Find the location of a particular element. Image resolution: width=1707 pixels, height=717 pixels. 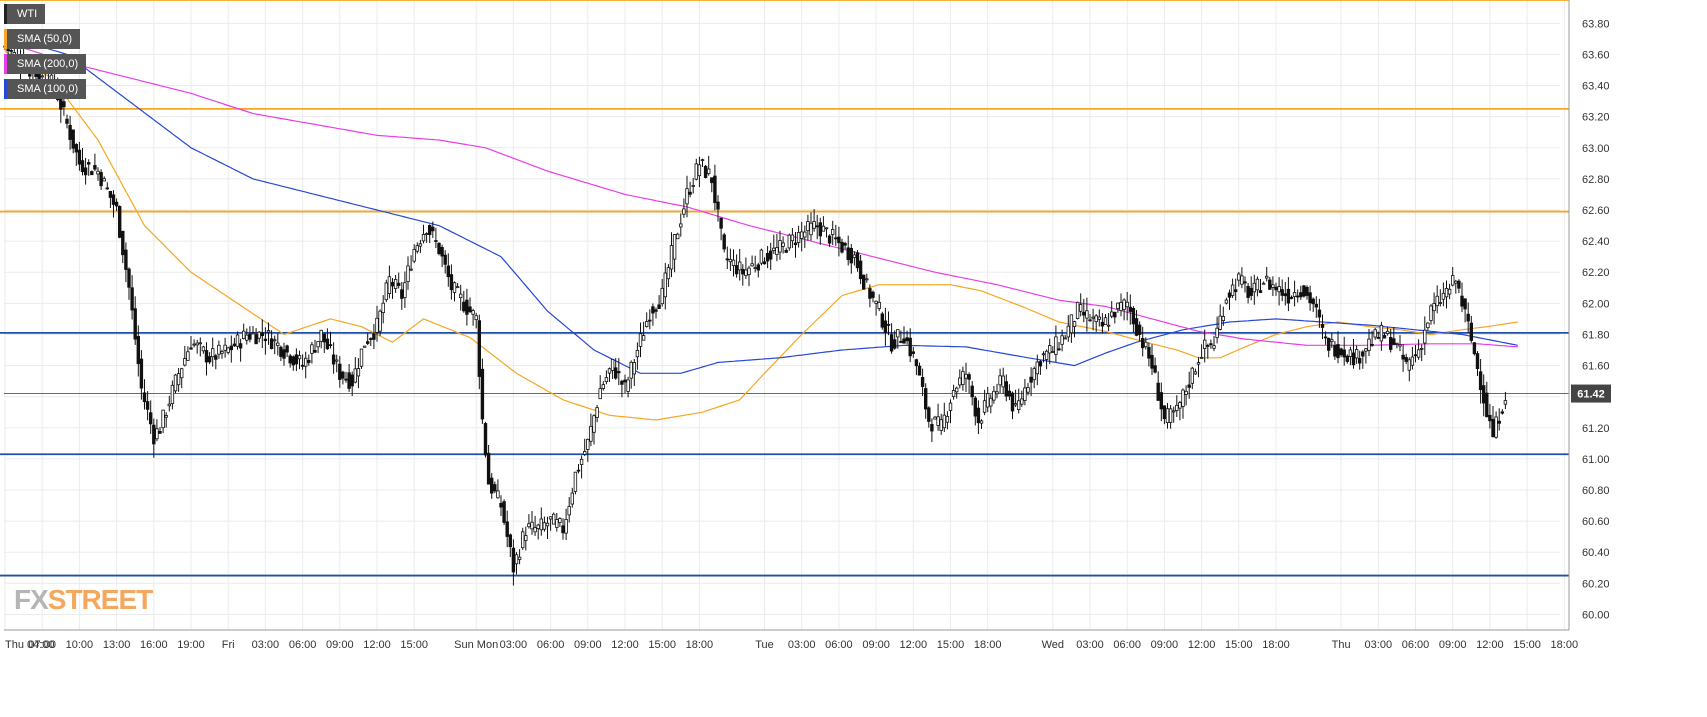

legend-item: SMA (50,0) is located at coordinates (42, 39).